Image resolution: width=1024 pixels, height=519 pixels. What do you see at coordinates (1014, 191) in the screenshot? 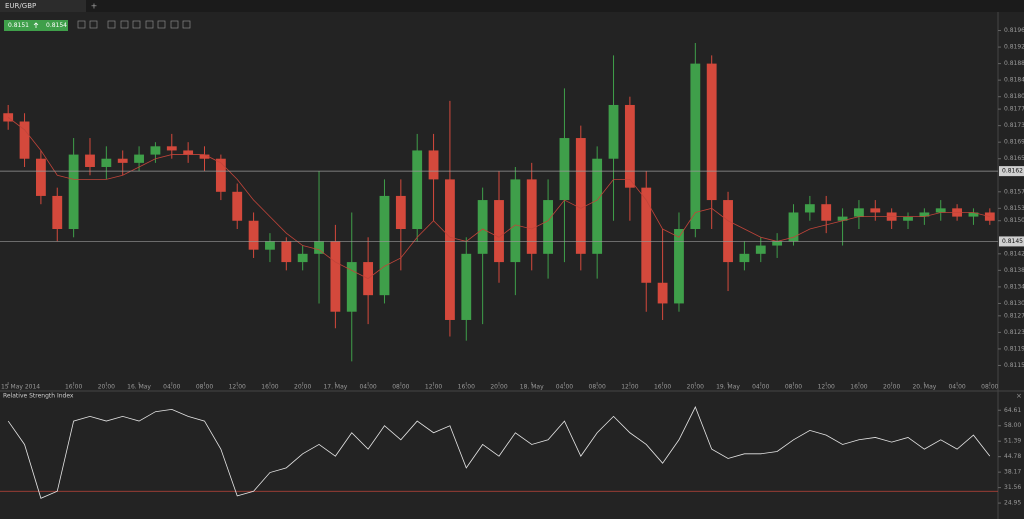
I see `y-tick-label: 0.8157` at bounding box center [1014, 191].